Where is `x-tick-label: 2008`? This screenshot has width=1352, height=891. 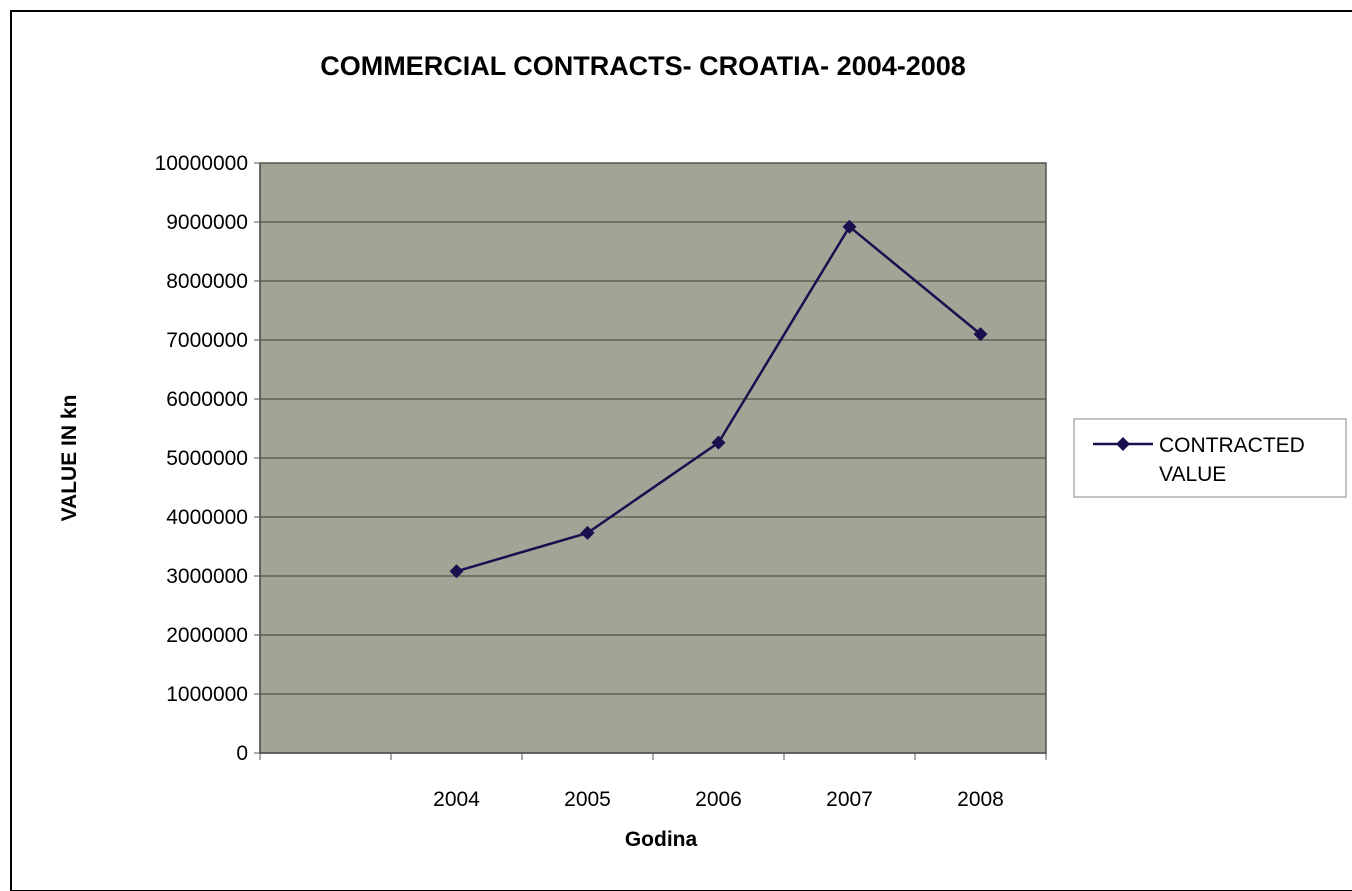
x-tick-label: 2008 is located at coordinates (980, 799).